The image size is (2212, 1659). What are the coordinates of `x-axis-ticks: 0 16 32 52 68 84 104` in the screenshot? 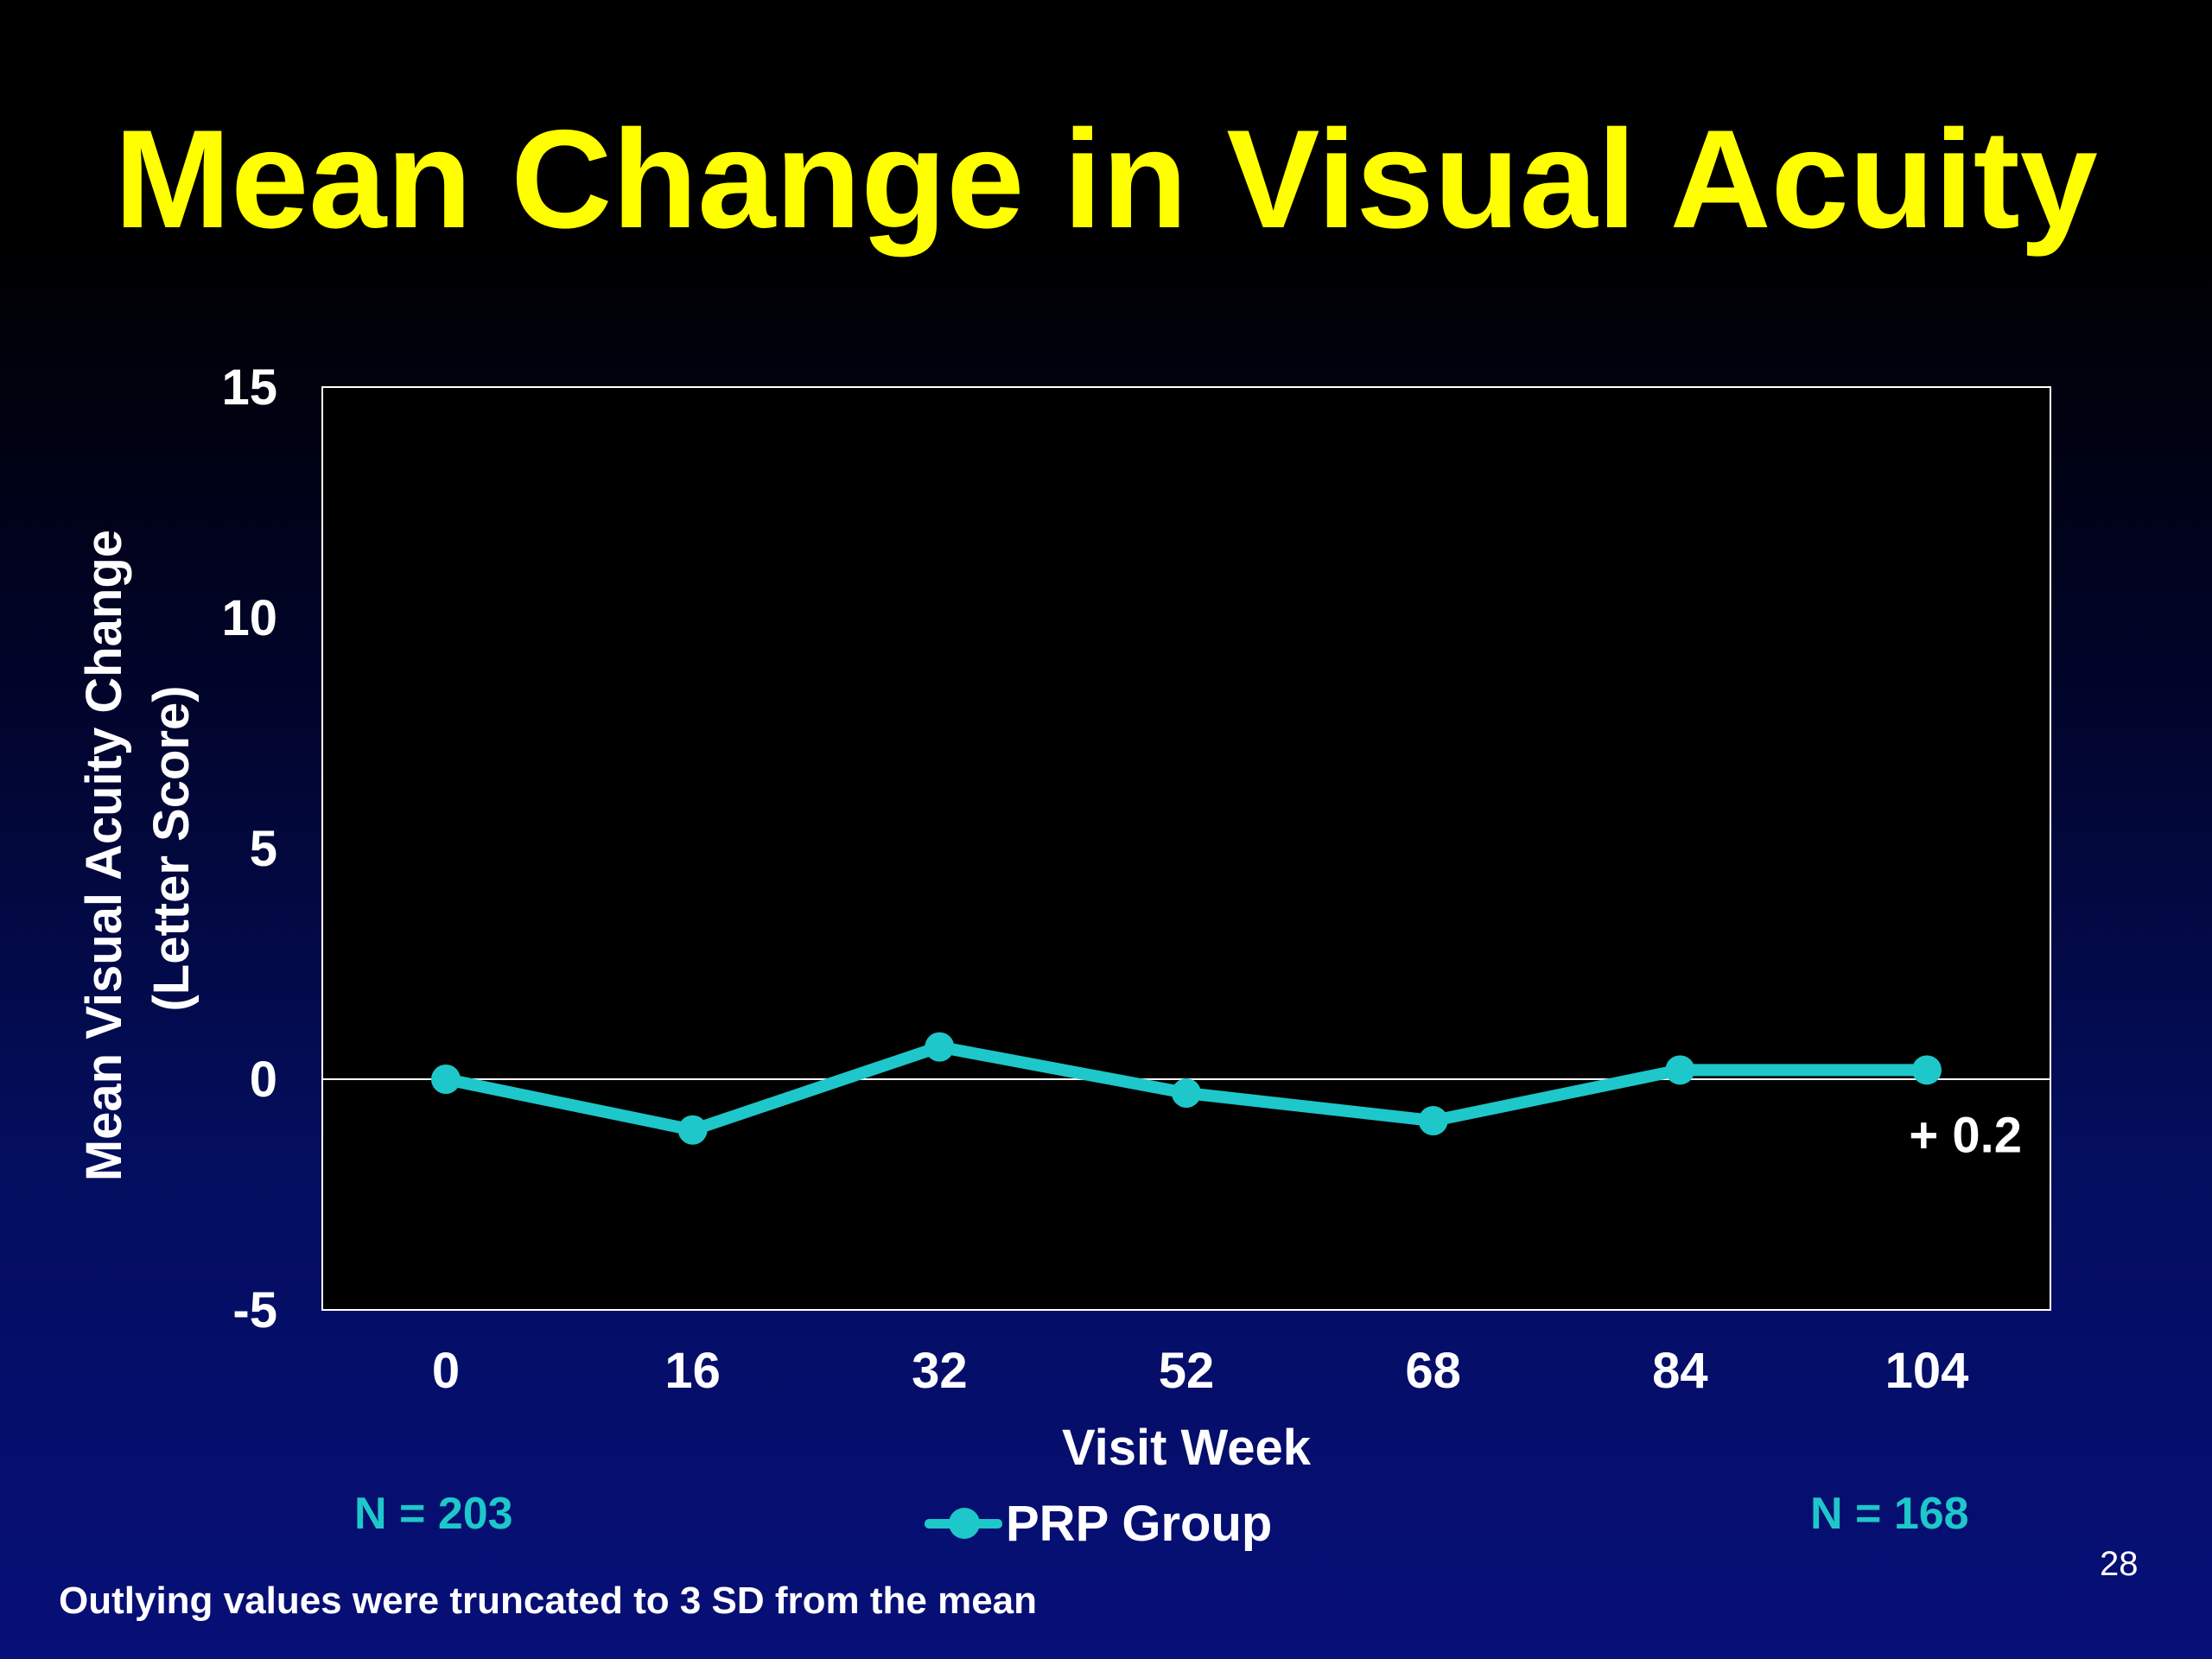 It's located at (1200, 1371).